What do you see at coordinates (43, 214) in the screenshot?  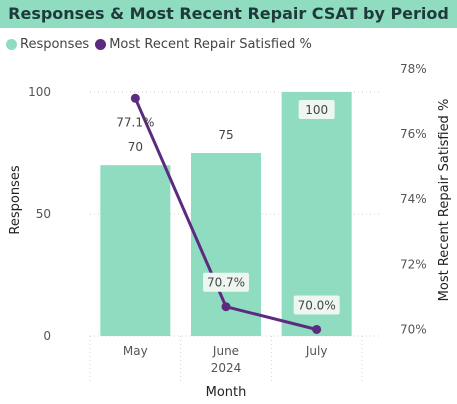 I see `y-tick-label-1: 50` at bounding box center [43, 214].